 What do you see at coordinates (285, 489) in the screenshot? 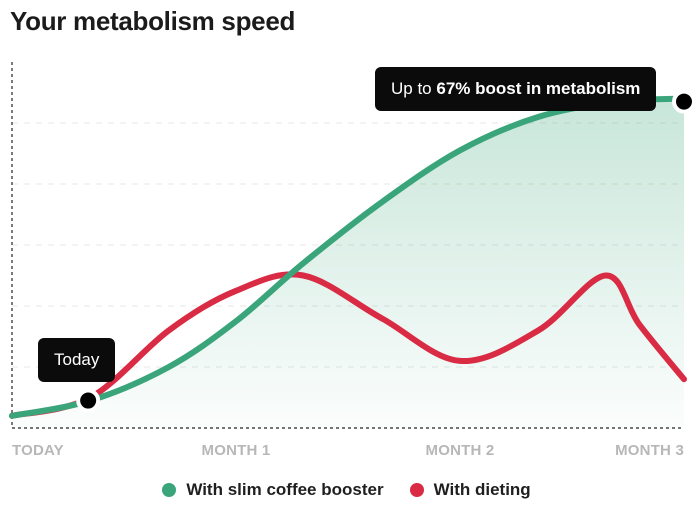
I see `legend-label-booster: With slim coffee booster` at bounding box center [285, 489].